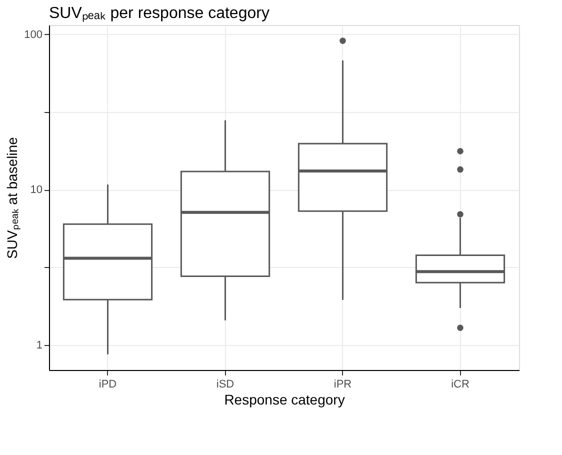 The image size is (562, 455). What do you see at coordinates (36, 190) in the screenshot?
I see `y-tick-label: 10` at bounding box center [36, 190].